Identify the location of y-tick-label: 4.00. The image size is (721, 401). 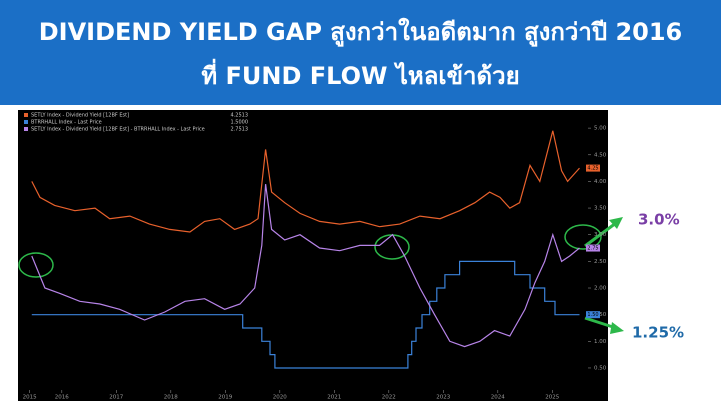
(600, 182).